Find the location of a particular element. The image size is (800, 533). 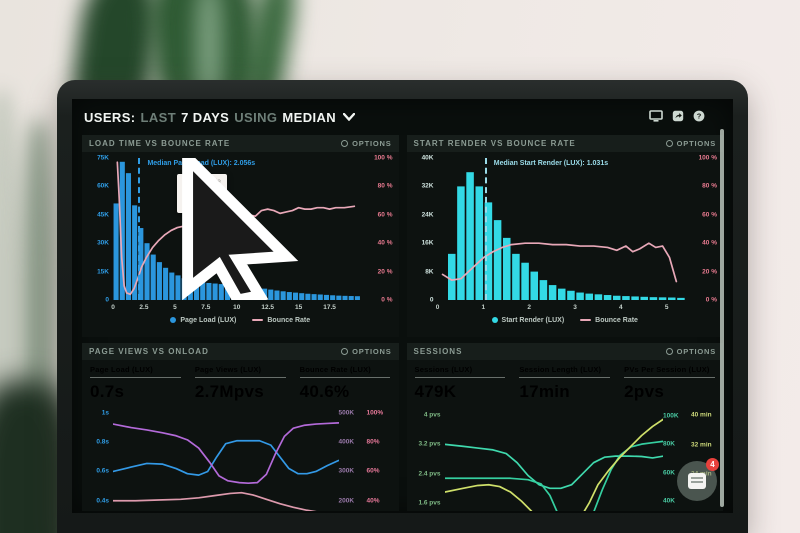

chat-bubble-icon is located at coordinates (697, 481).